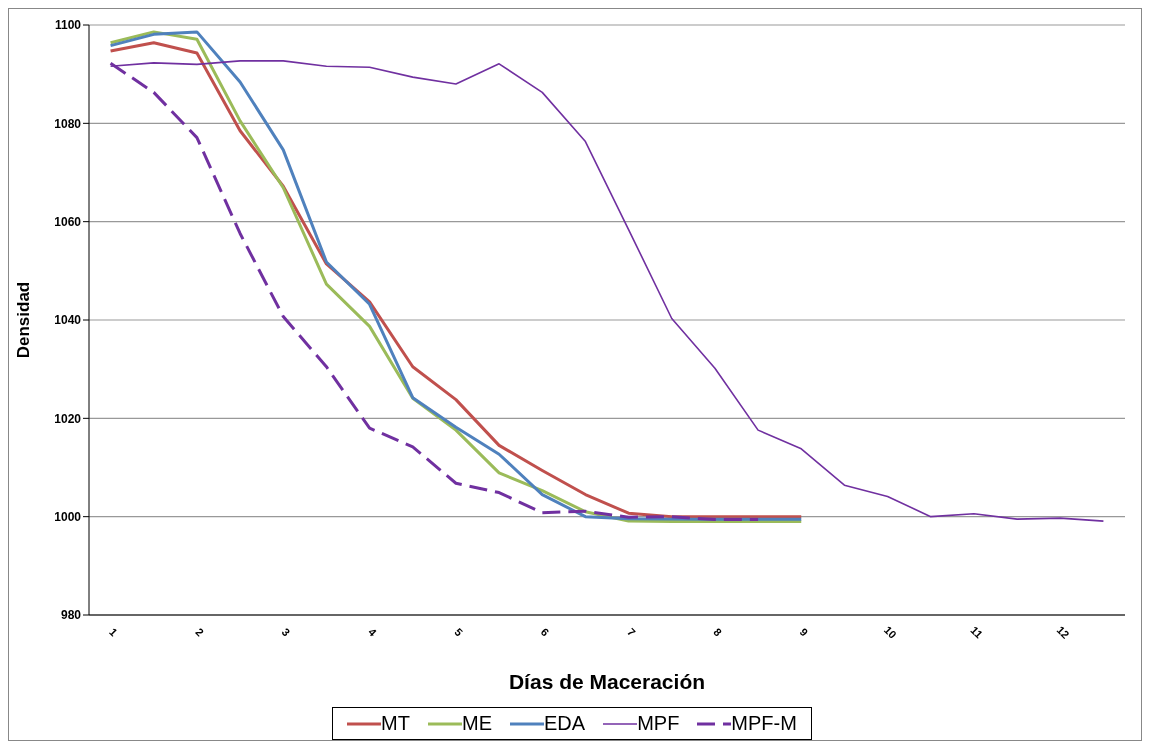 The image size is (1150, 741). I want to click on y-axis-title: Densidad, so click(24, 320).